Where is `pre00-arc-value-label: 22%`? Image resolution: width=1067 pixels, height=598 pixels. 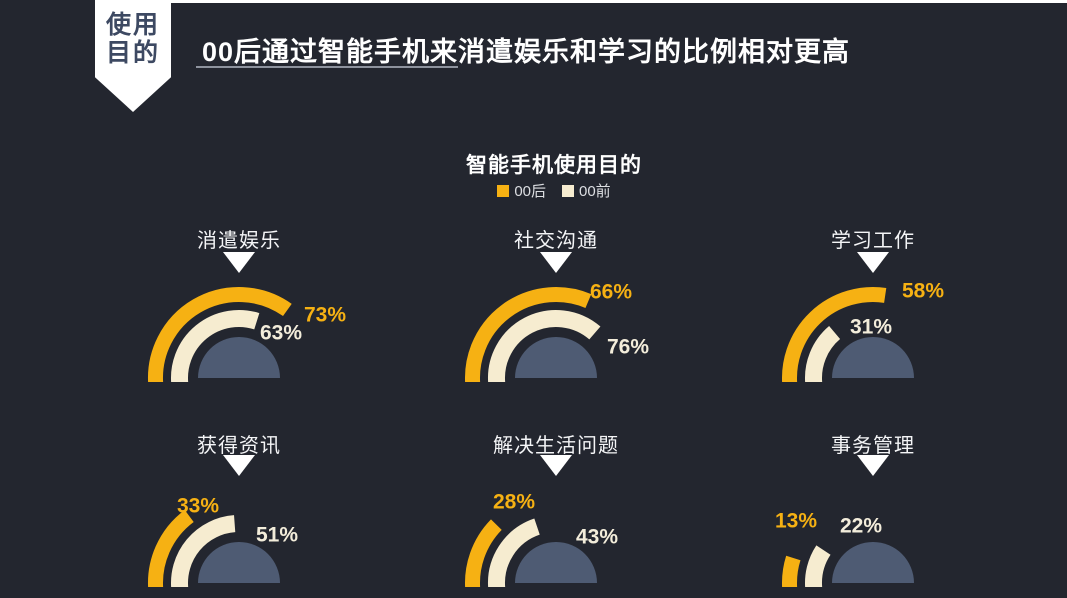
pre00-arc-value-label: 22% is located at coordinates (861, 526).